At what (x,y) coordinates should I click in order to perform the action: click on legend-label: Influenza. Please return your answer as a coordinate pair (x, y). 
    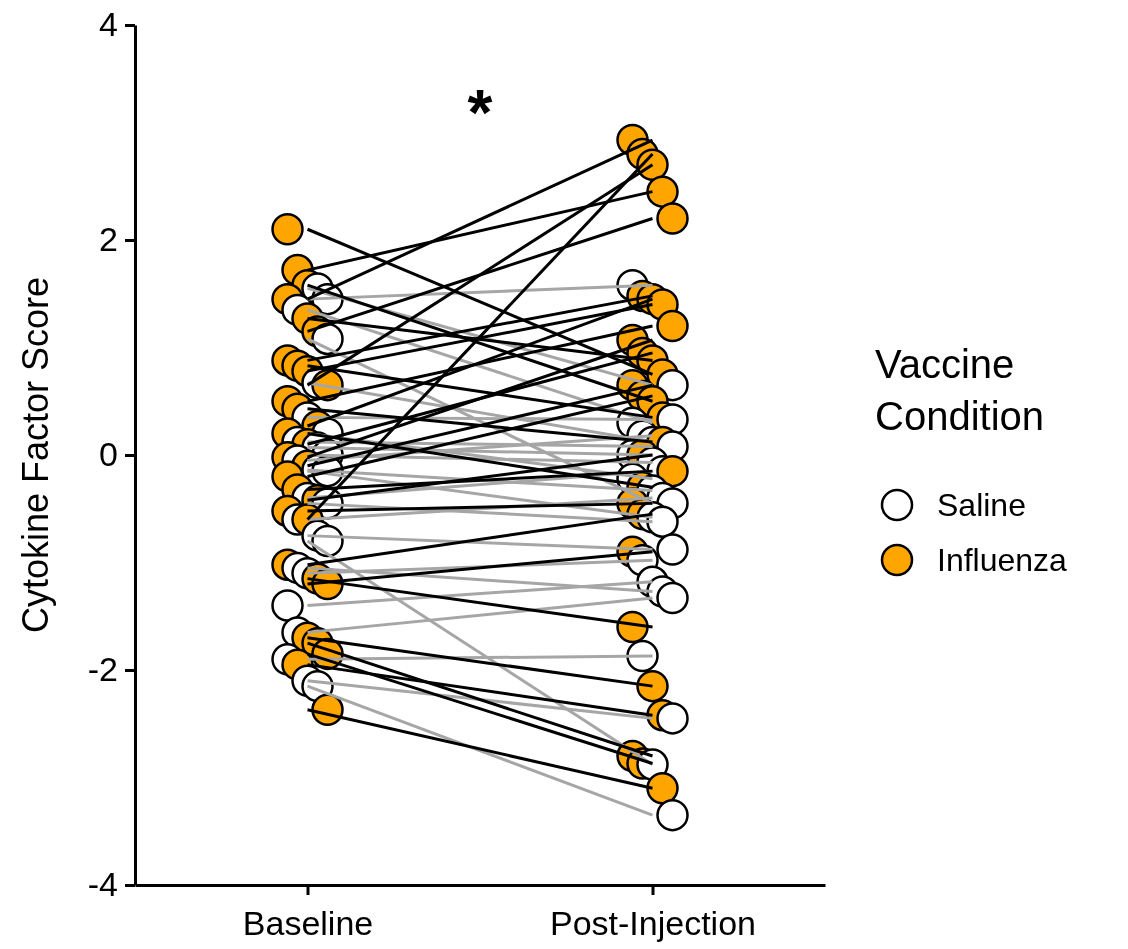
    Looking at the image, I should click on (1002, 560).